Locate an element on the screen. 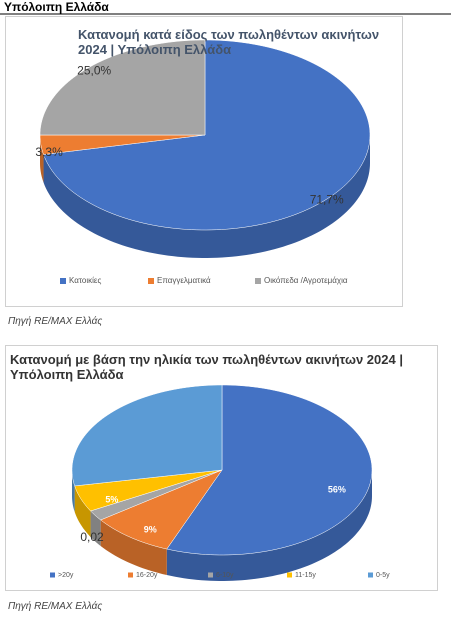  heading: Υπόλοιπη Ελλάδα is located at coordinates (56, 7).